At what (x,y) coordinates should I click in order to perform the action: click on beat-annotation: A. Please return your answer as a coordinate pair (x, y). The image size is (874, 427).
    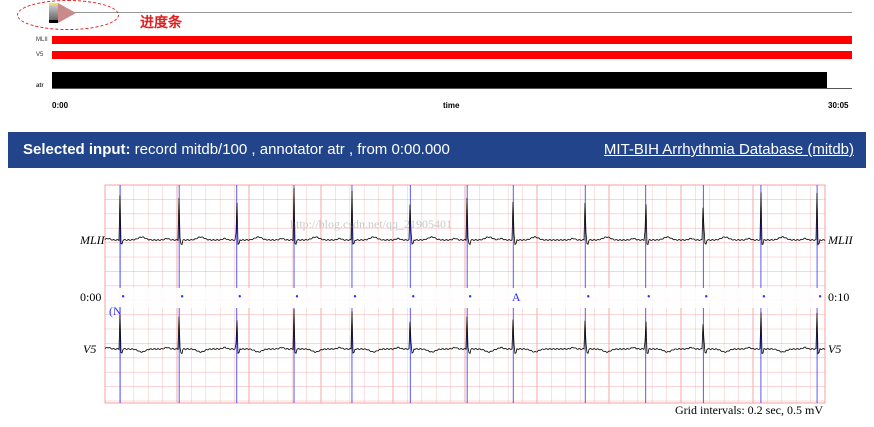
    Looking at the image, I should click on (516, 297).